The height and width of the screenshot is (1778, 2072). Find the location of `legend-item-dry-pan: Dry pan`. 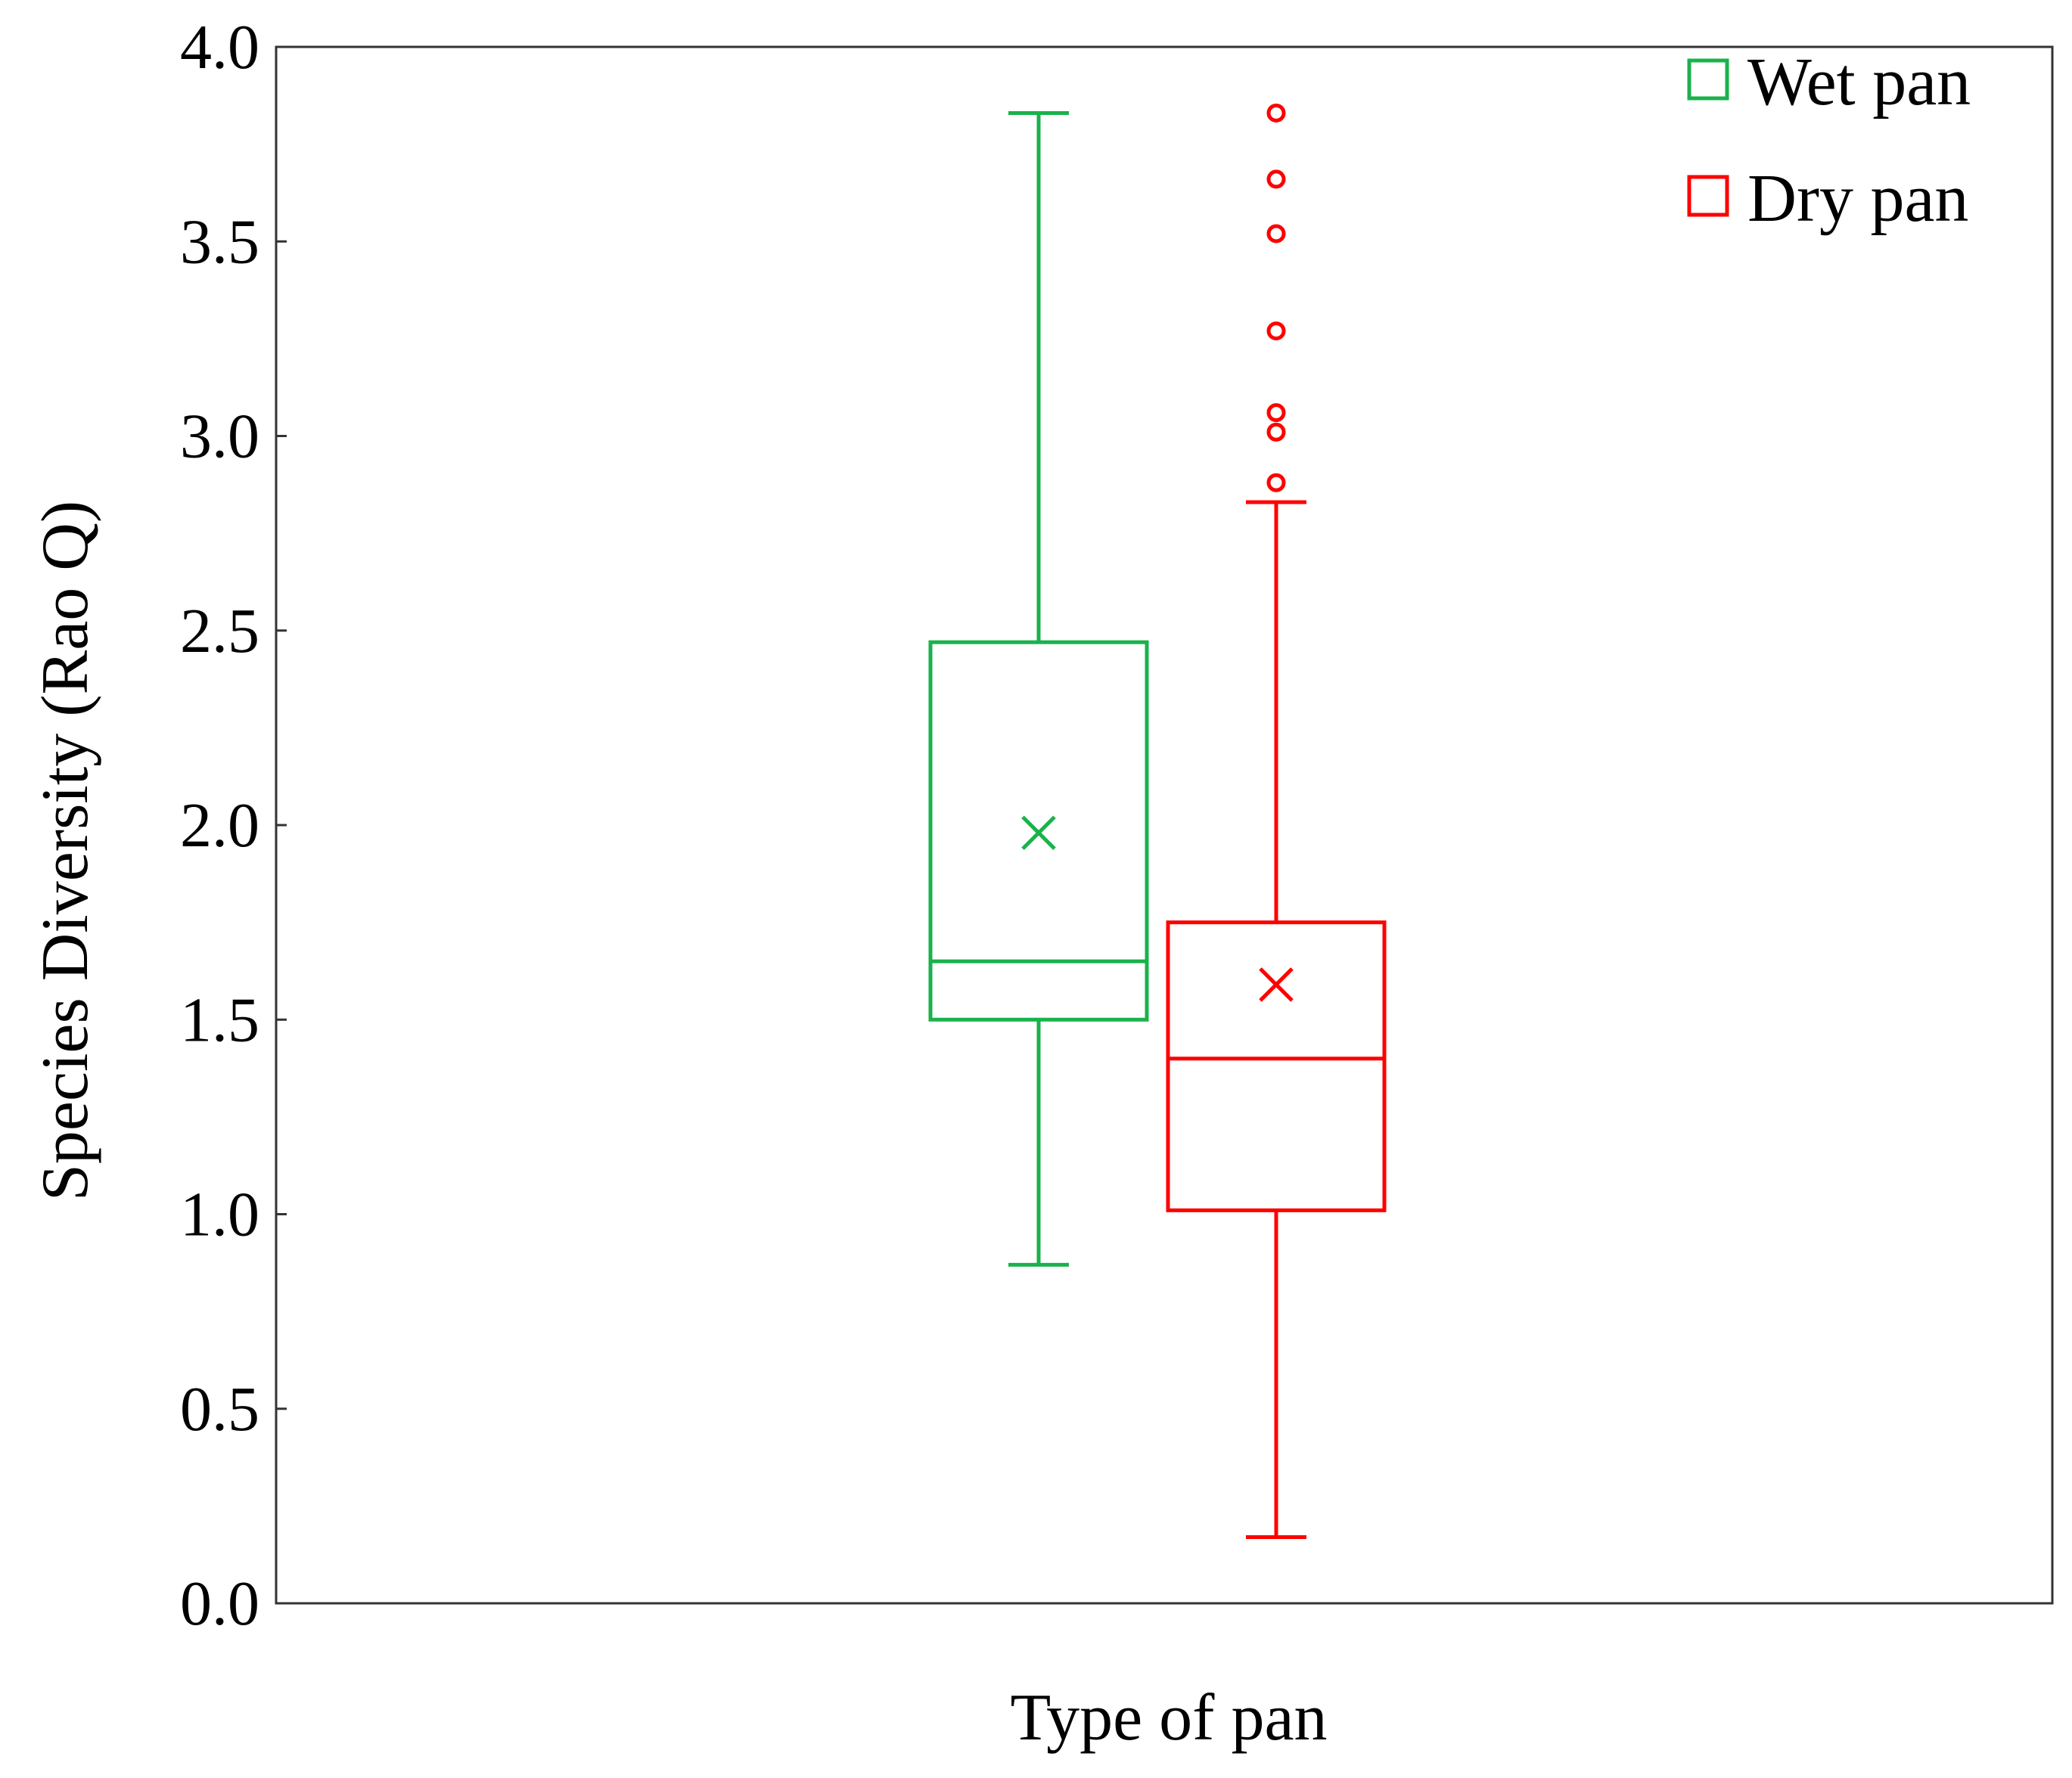

legend-item-dry-pan: Dry pan is located at coordinates (1828, 198).